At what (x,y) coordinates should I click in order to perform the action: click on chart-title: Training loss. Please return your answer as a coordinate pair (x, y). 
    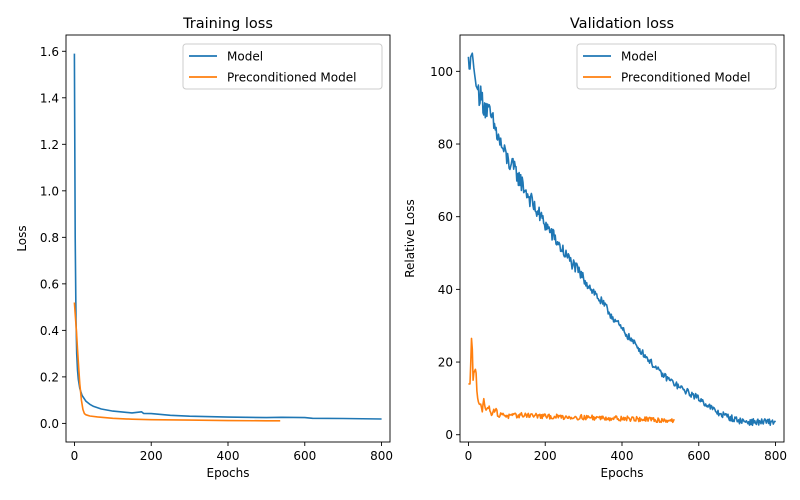
    Looking at the image, I should click on (227, 24).